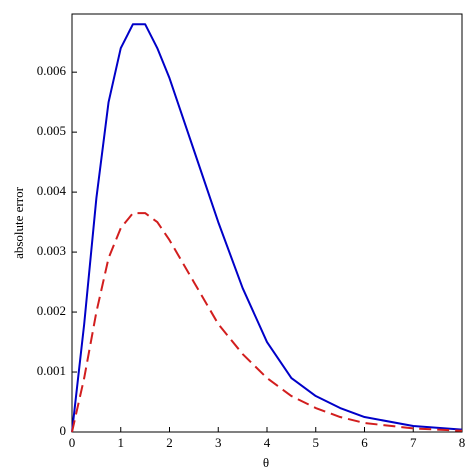 This screenshot has height=474, width=474. I want to click on x-tick-label: 8, so click(462, 442).